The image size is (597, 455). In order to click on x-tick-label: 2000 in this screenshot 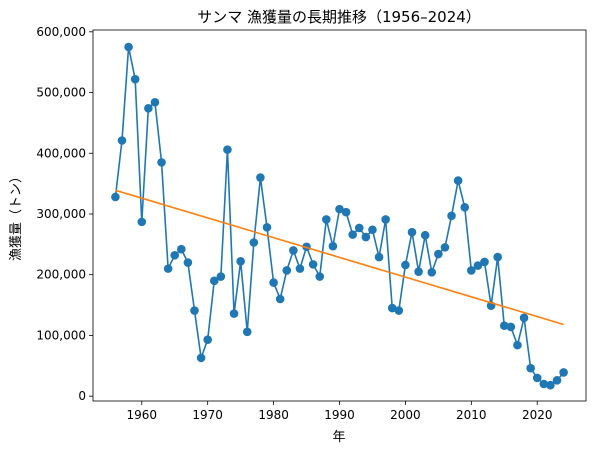, I will do `click(405, 415)`.